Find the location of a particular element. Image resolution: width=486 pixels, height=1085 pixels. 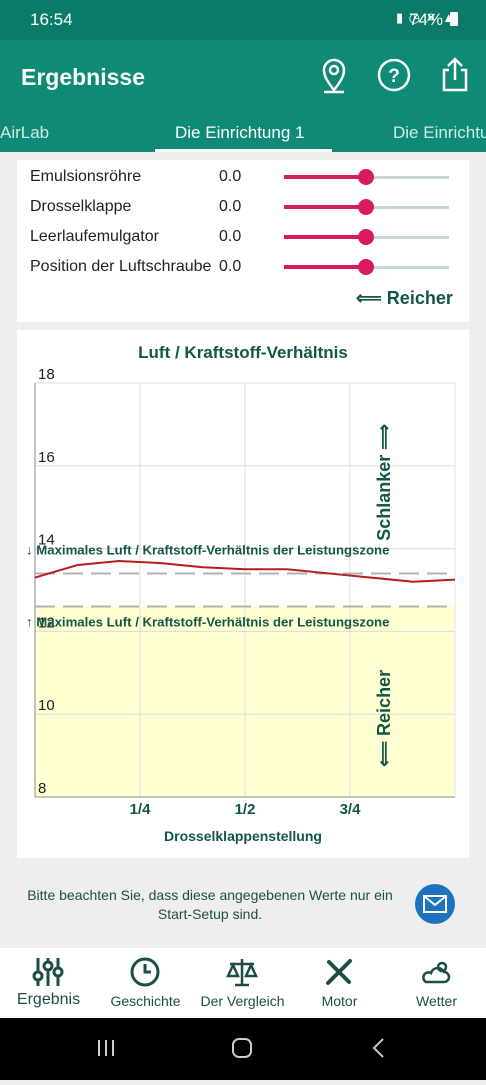

system-nav-icons is located at coordinates (241, 1048).